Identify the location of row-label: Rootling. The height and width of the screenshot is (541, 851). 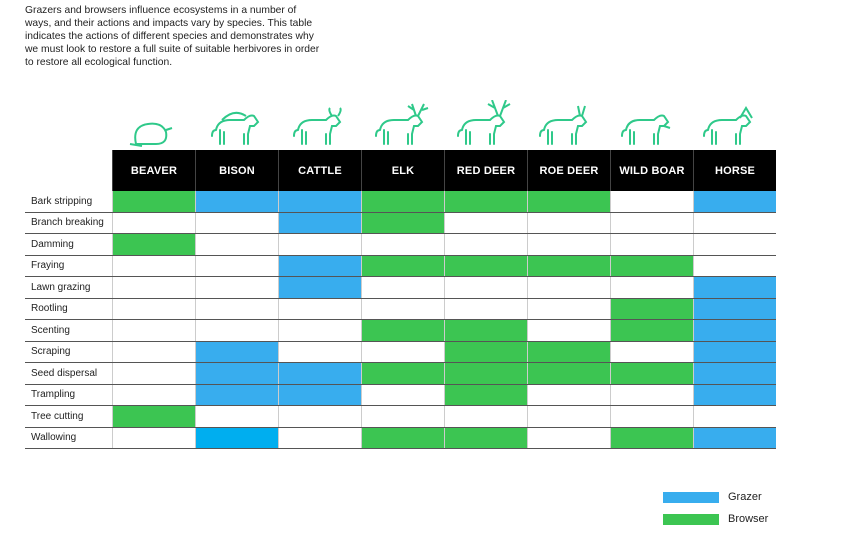
(69, 309).